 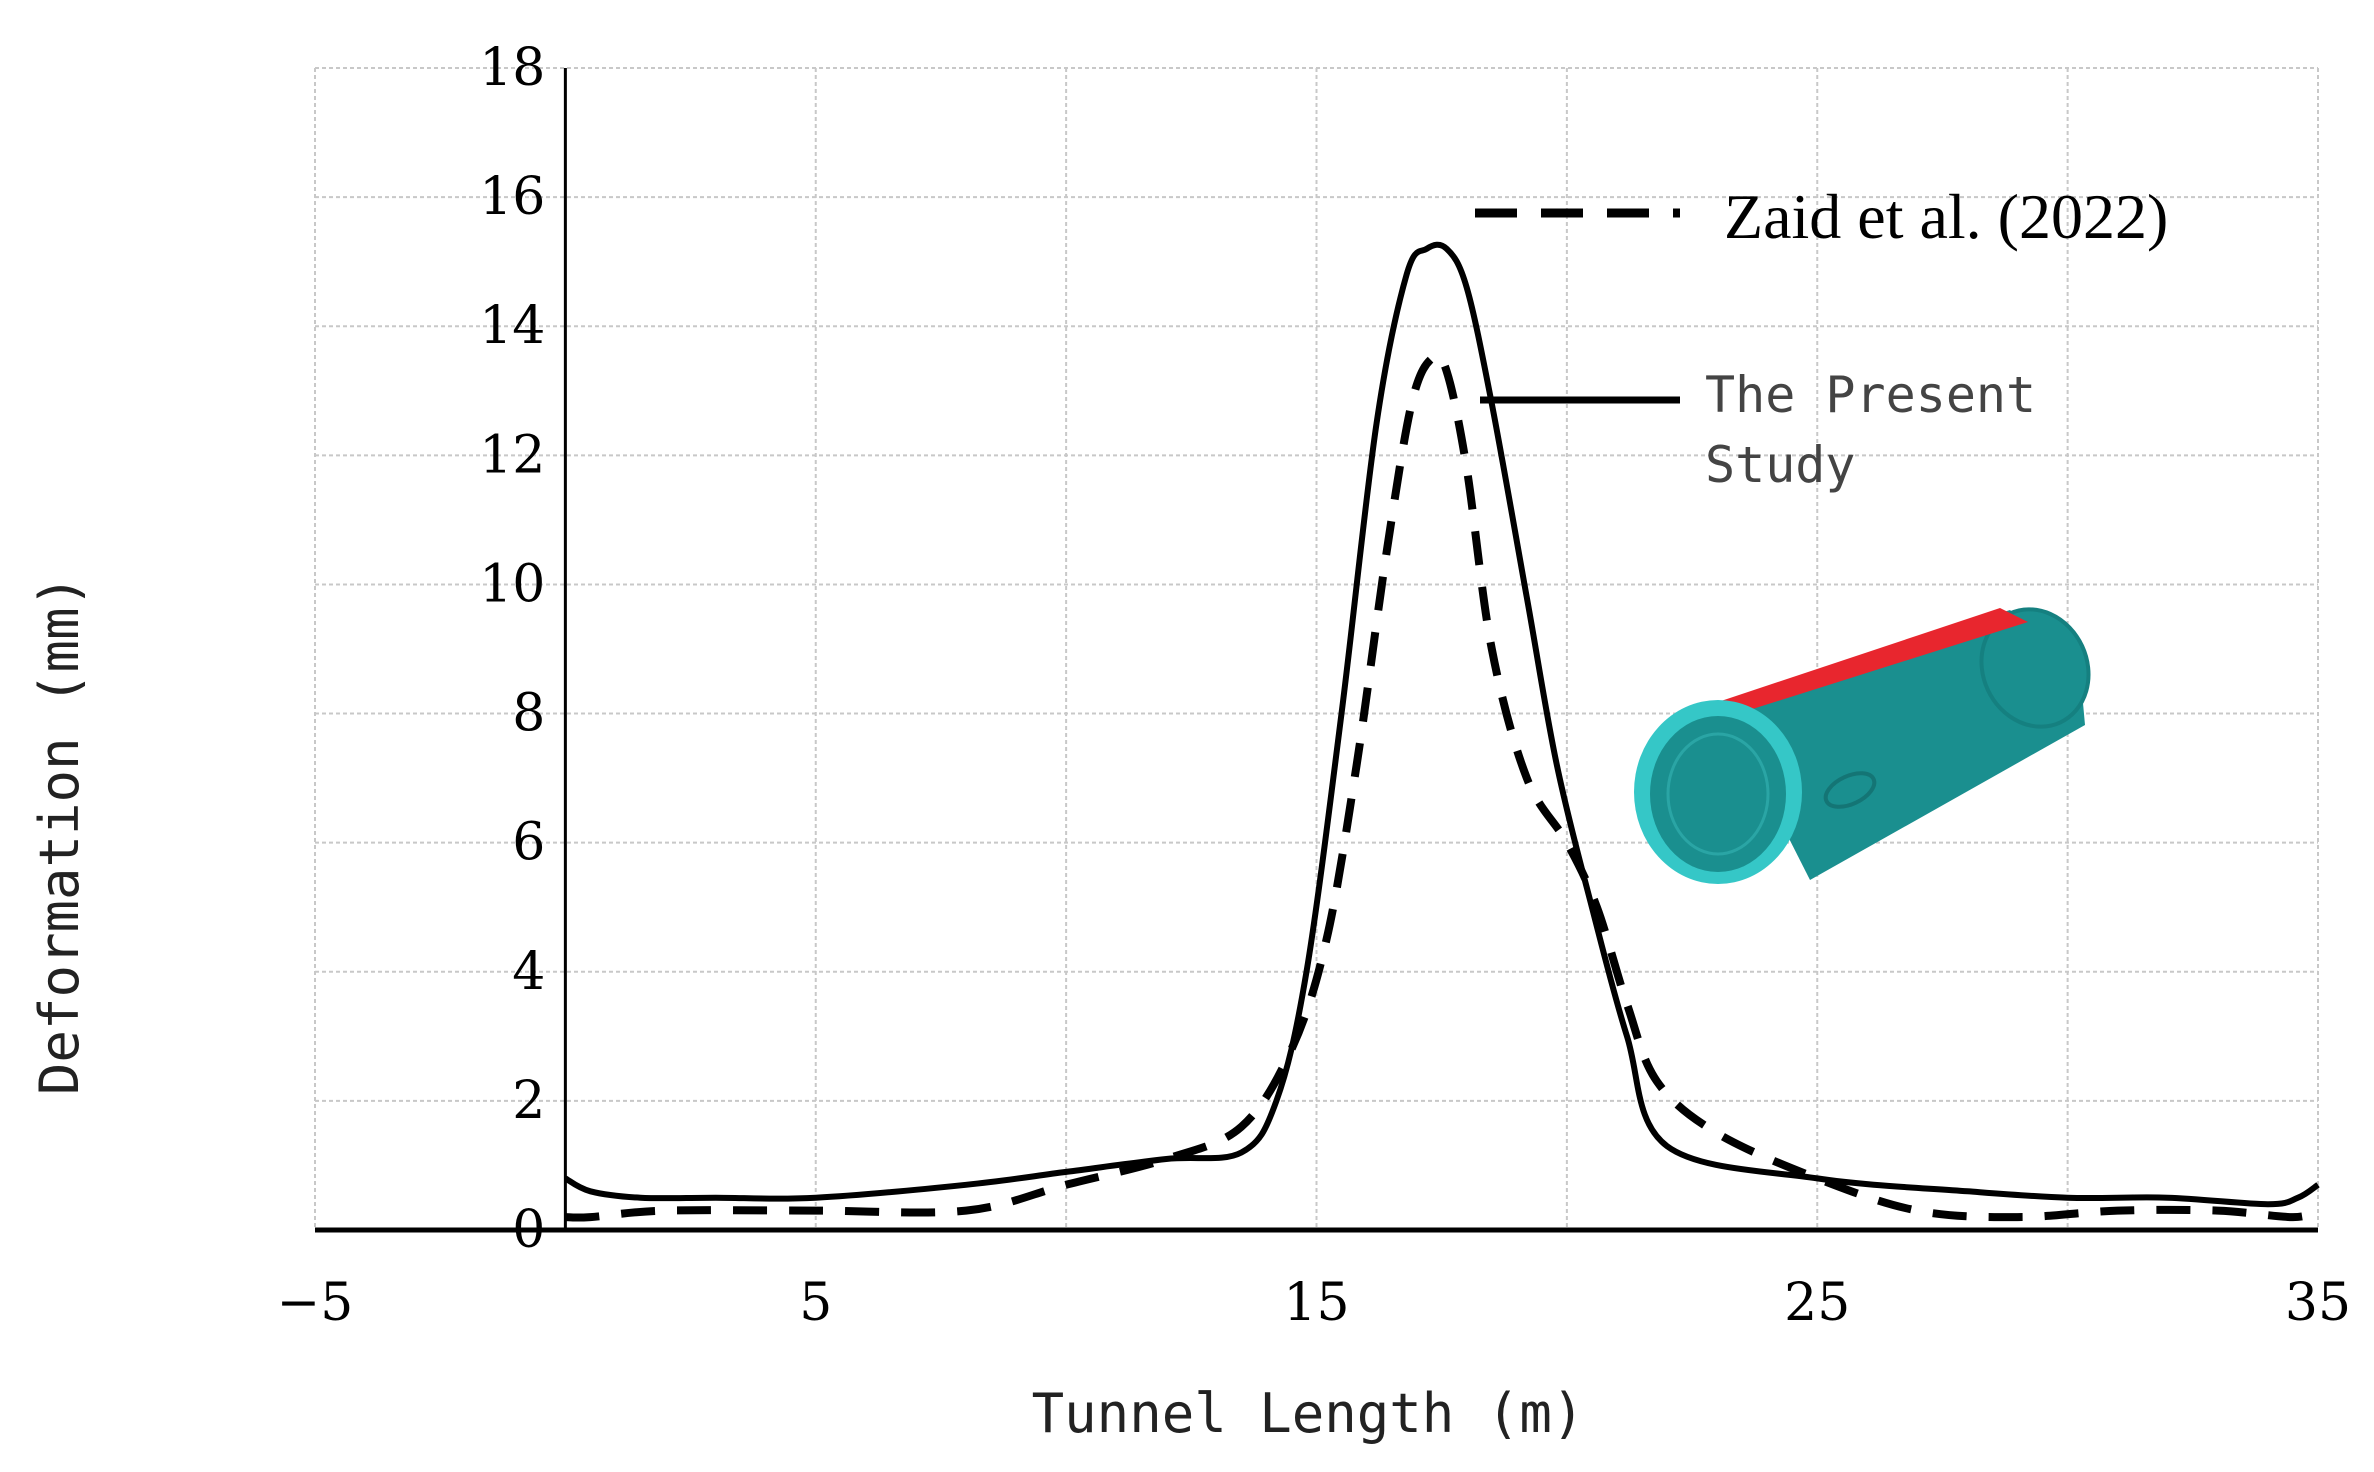 What do you see at coordinates (59, 835) in the screenshot?
I see `y-axis-title: Deformation (mm)` at bounding box center [59, 835].